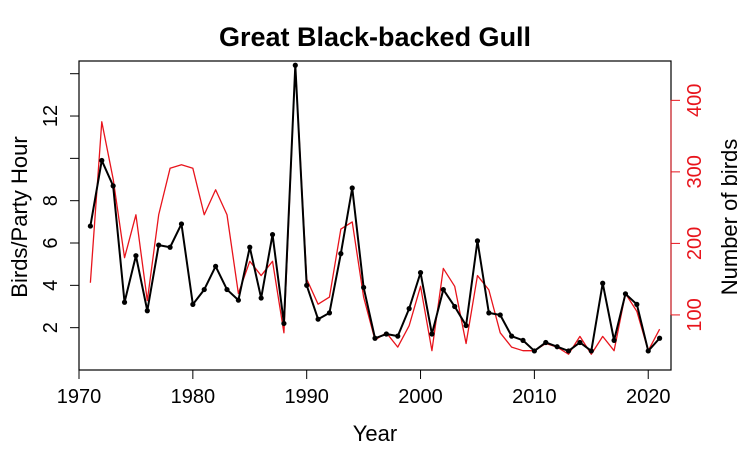  What do you see at coordinates (375, 37) in the screenshot?
I see `chart-title: Great Black-backed Gull` at bounding box center [375, 37].